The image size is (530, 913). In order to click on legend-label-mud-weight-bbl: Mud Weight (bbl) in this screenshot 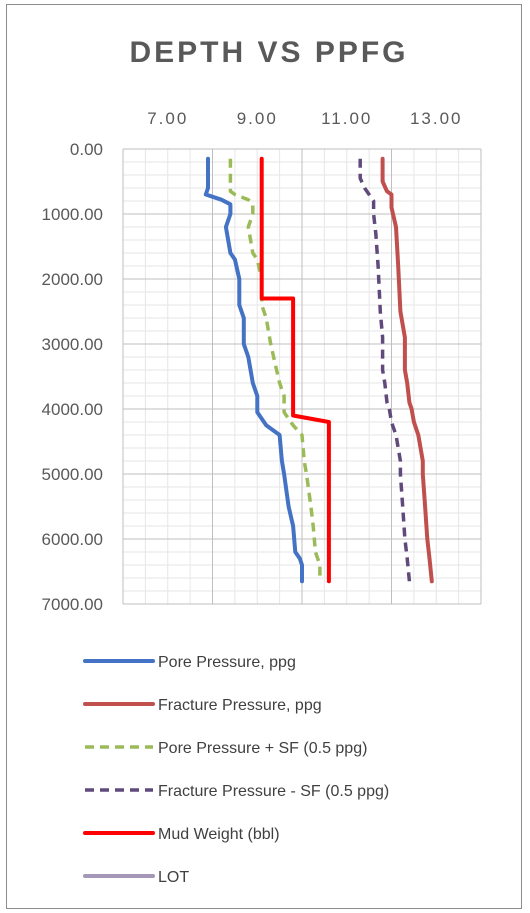, I will do `click(219, 834)`.